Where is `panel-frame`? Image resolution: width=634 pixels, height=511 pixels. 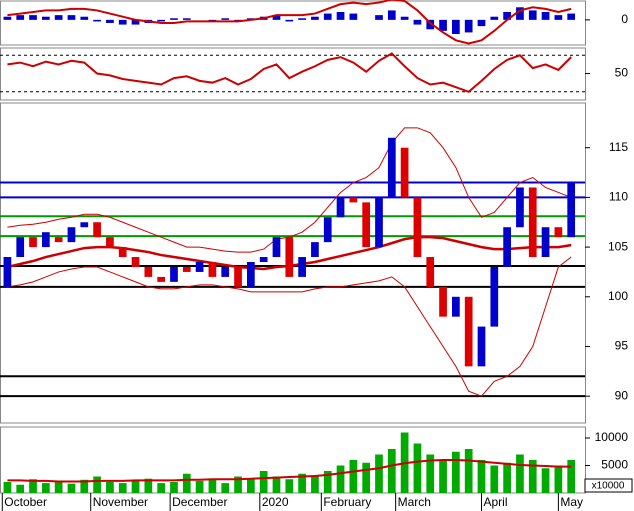
panel-frame is located at coordinates (293, 23).